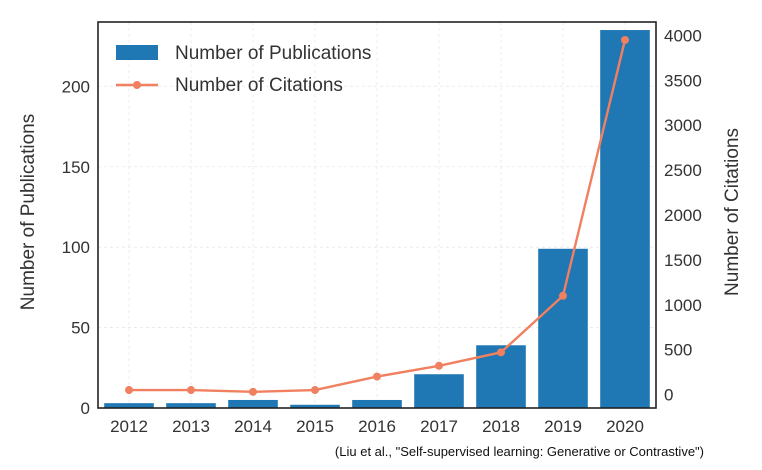  I want to click on bar-2019, so click(563, 328).